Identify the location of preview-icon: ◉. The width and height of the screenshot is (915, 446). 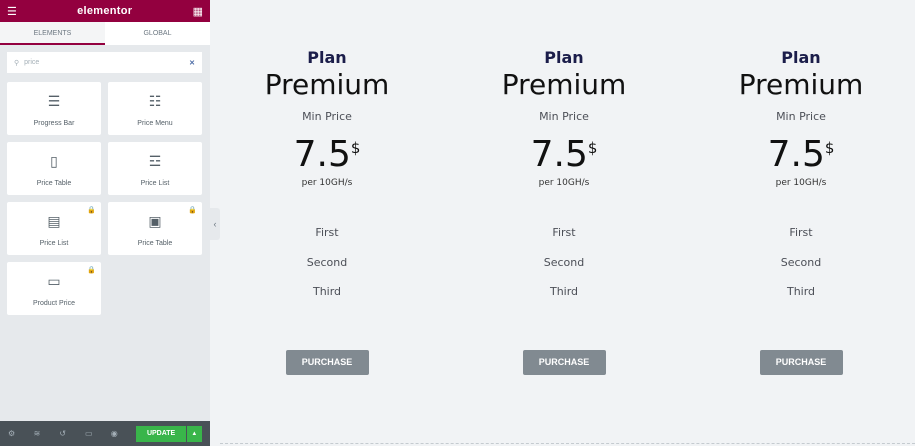
(114, 433).